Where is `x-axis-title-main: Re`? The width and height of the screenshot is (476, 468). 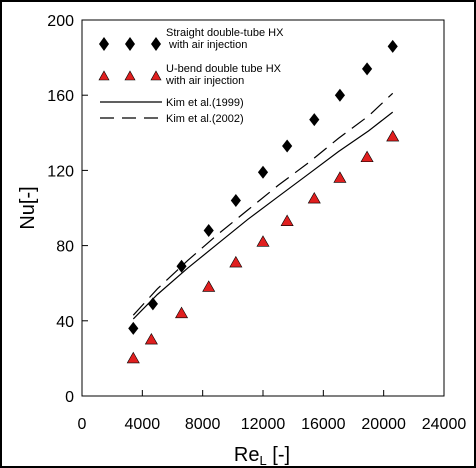 x-axis-title-main: Re is located at coordinates (247, 455).